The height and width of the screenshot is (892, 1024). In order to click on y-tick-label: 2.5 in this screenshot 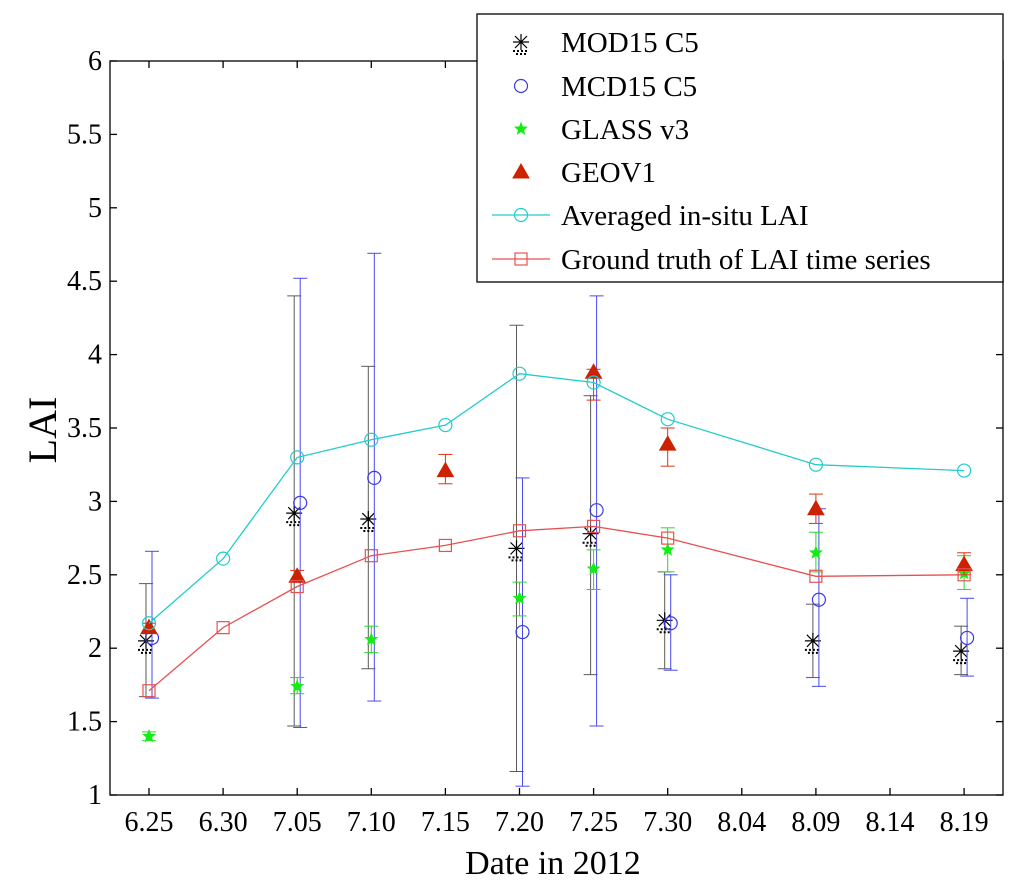, I will do `click(84, 575)`.